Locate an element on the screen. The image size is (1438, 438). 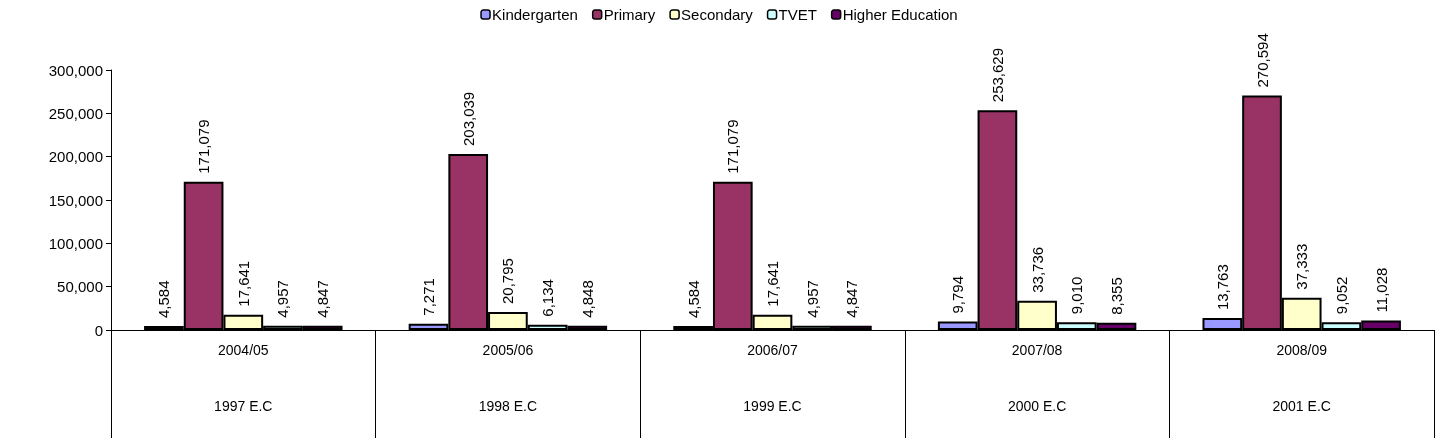
y-tick-label: 50,000 is located at coordinates (80, 287).